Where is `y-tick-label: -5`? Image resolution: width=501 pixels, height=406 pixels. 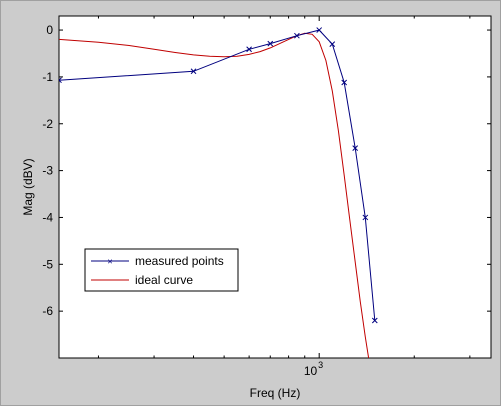 y-tick-label: -5 is located at coordinates (47, 264).